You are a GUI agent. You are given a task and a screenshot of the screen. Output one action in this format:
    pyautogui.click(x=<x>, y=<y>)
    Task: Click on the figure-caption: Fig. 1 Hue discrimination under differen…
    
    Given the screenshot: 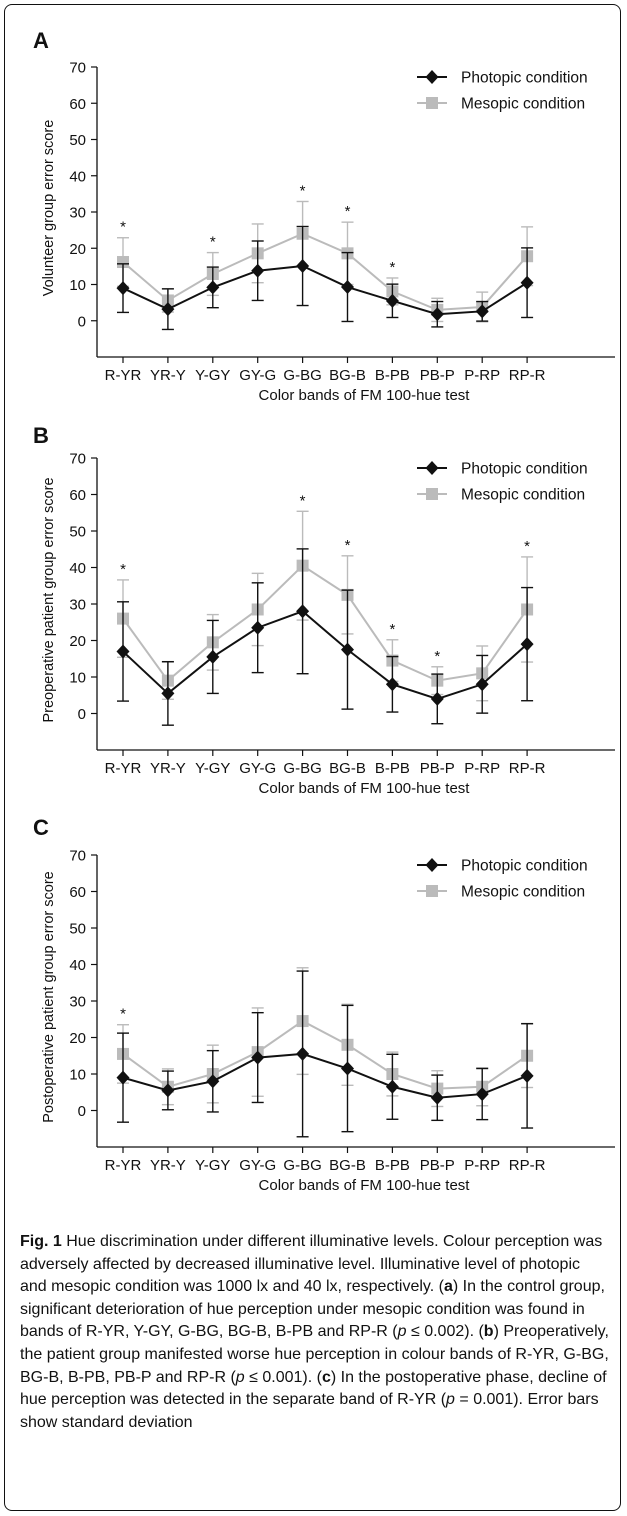 What is the action you would take?
    pyautogui.click(x=315, y=1332)
    